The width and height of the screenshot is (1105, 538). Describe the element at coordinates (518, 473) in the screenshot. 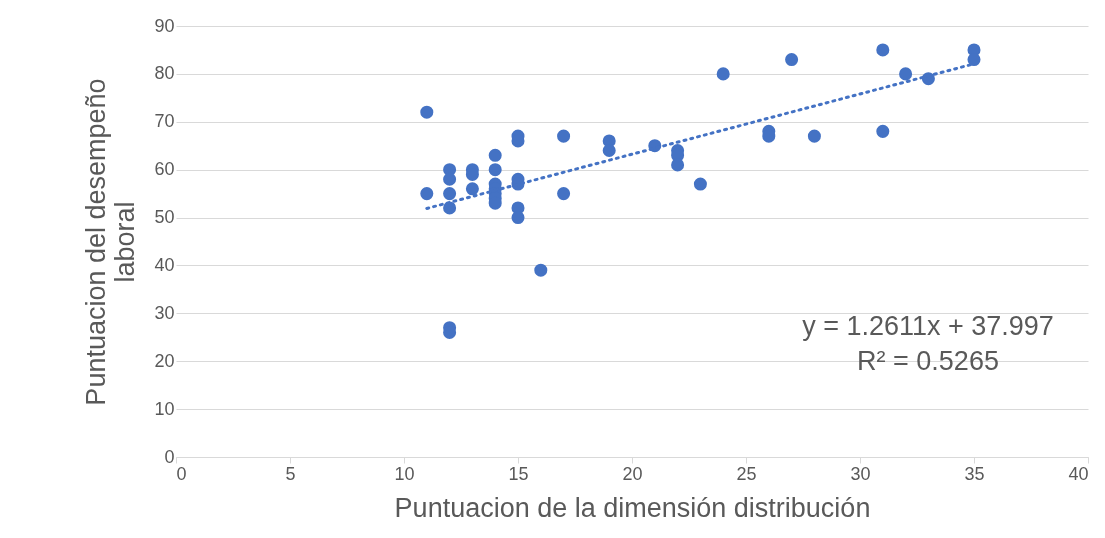

I see `x-tick-label: 15` at that location.